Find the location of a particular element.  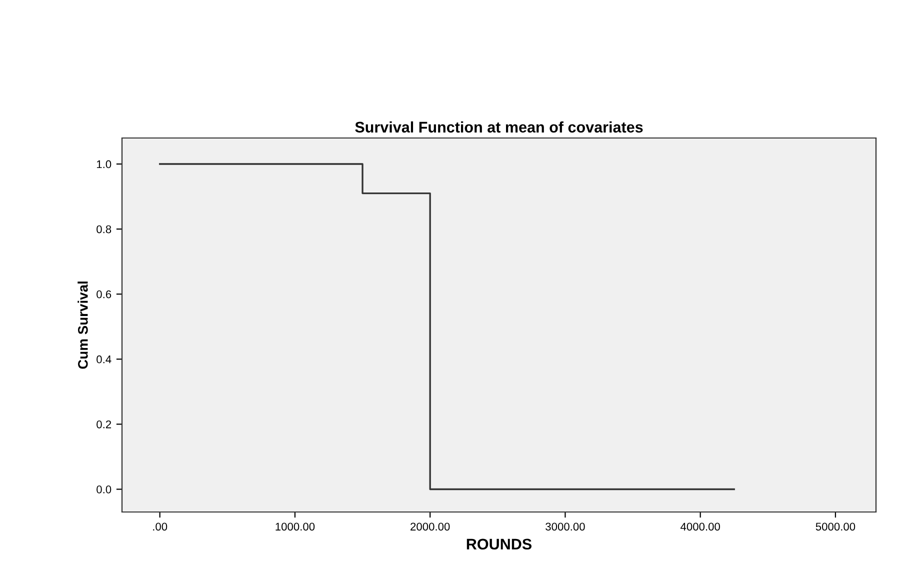

y-tick-label: 0.0 is located at coordinates (104, 490).